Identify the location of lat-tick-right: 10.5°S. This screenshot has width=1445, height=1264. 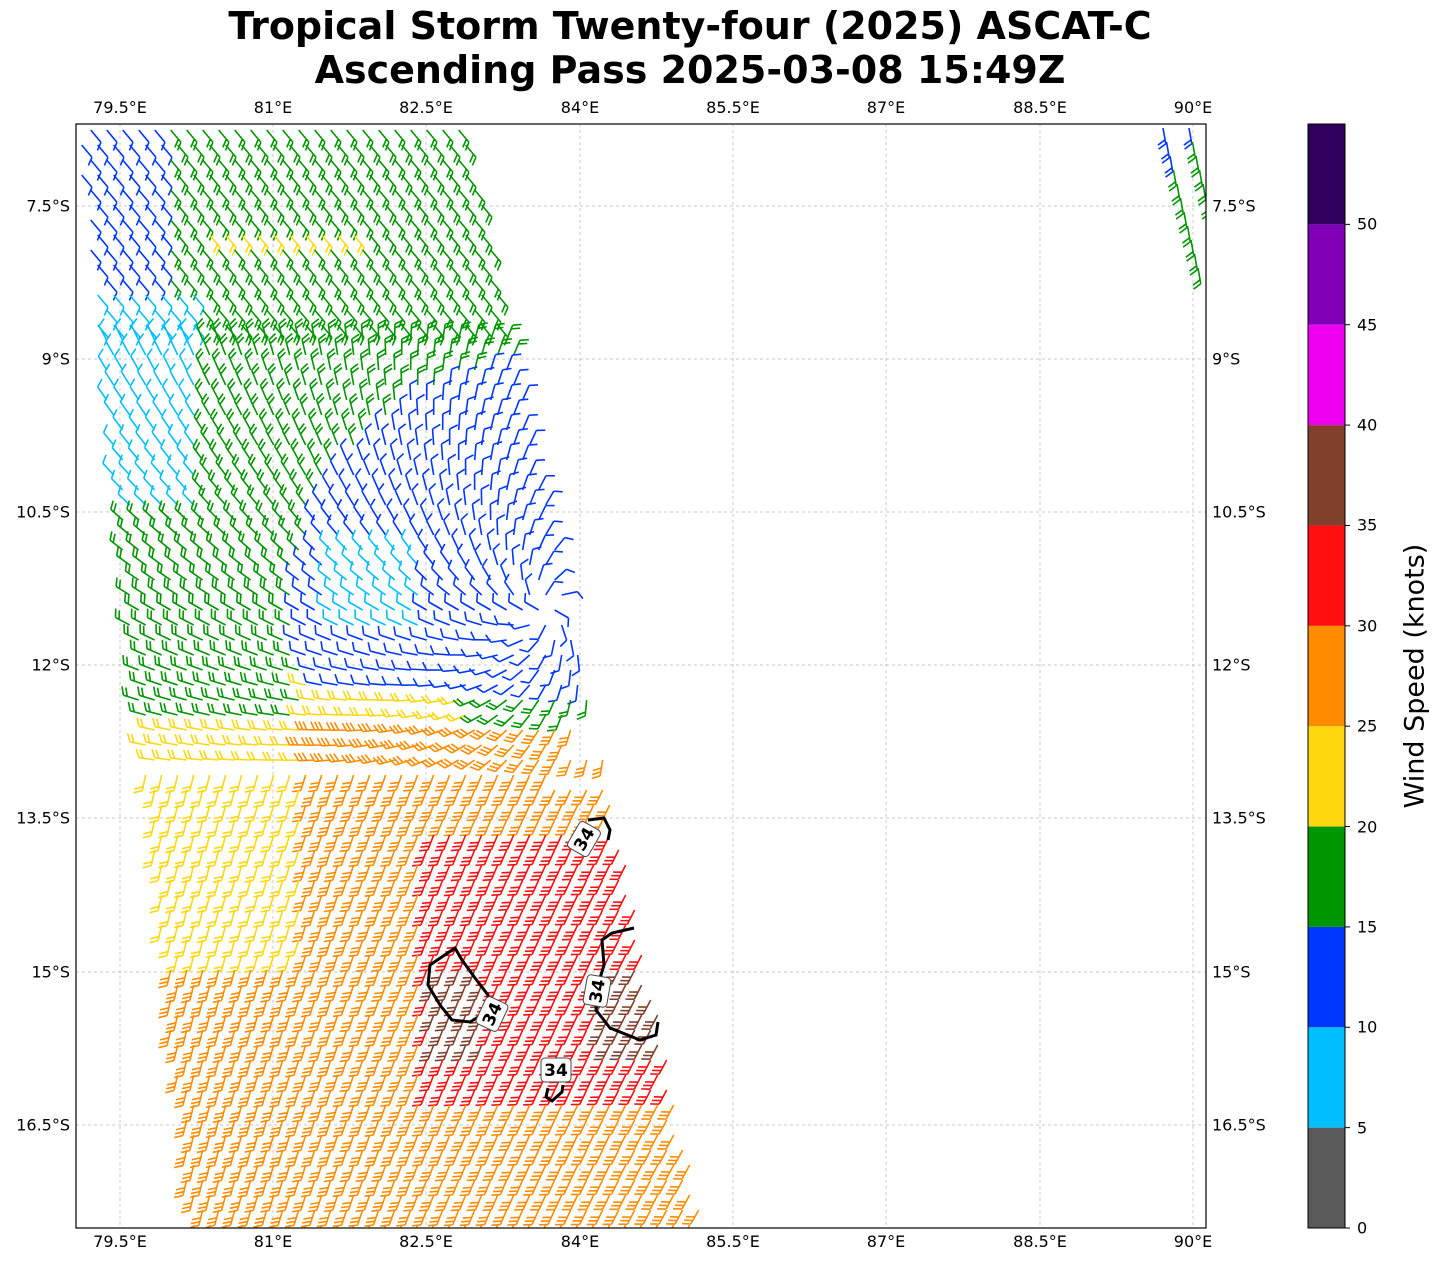
(1239, 512).